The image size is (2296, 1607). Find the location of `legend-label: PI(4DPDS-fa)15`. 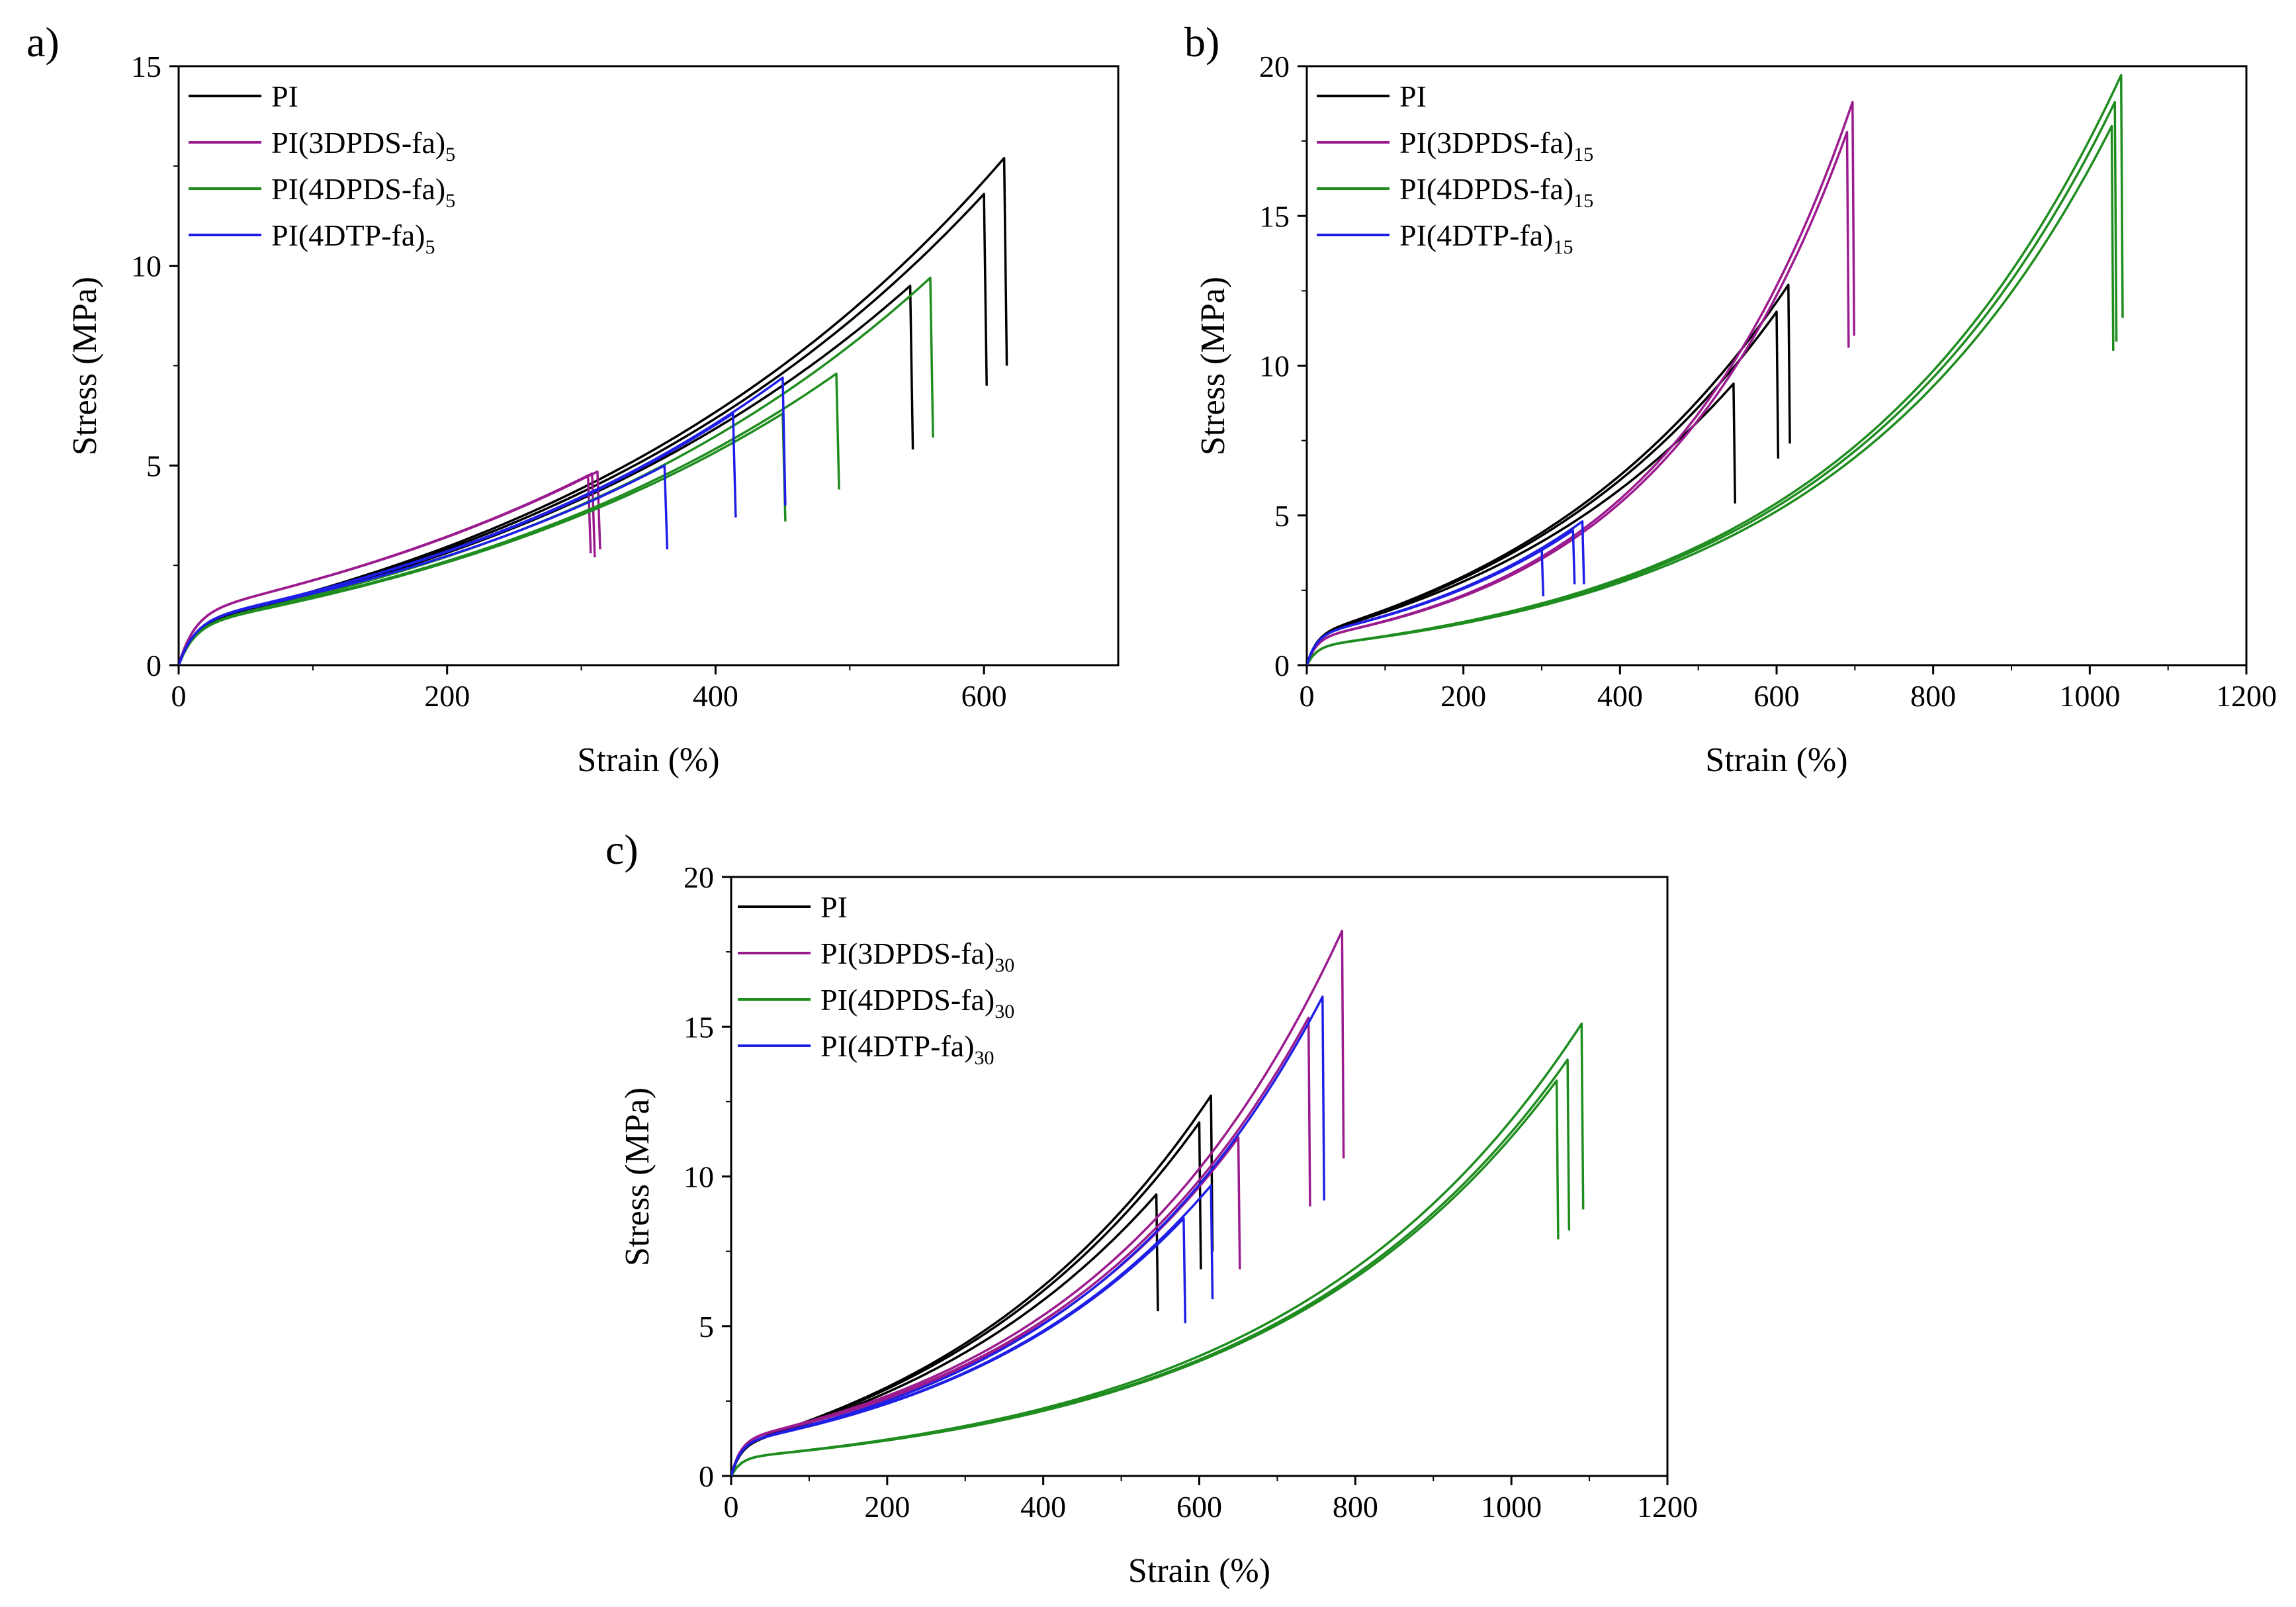

legend-label: PI(4DPDS-fa)15 is located at coordinates (1496, 192).